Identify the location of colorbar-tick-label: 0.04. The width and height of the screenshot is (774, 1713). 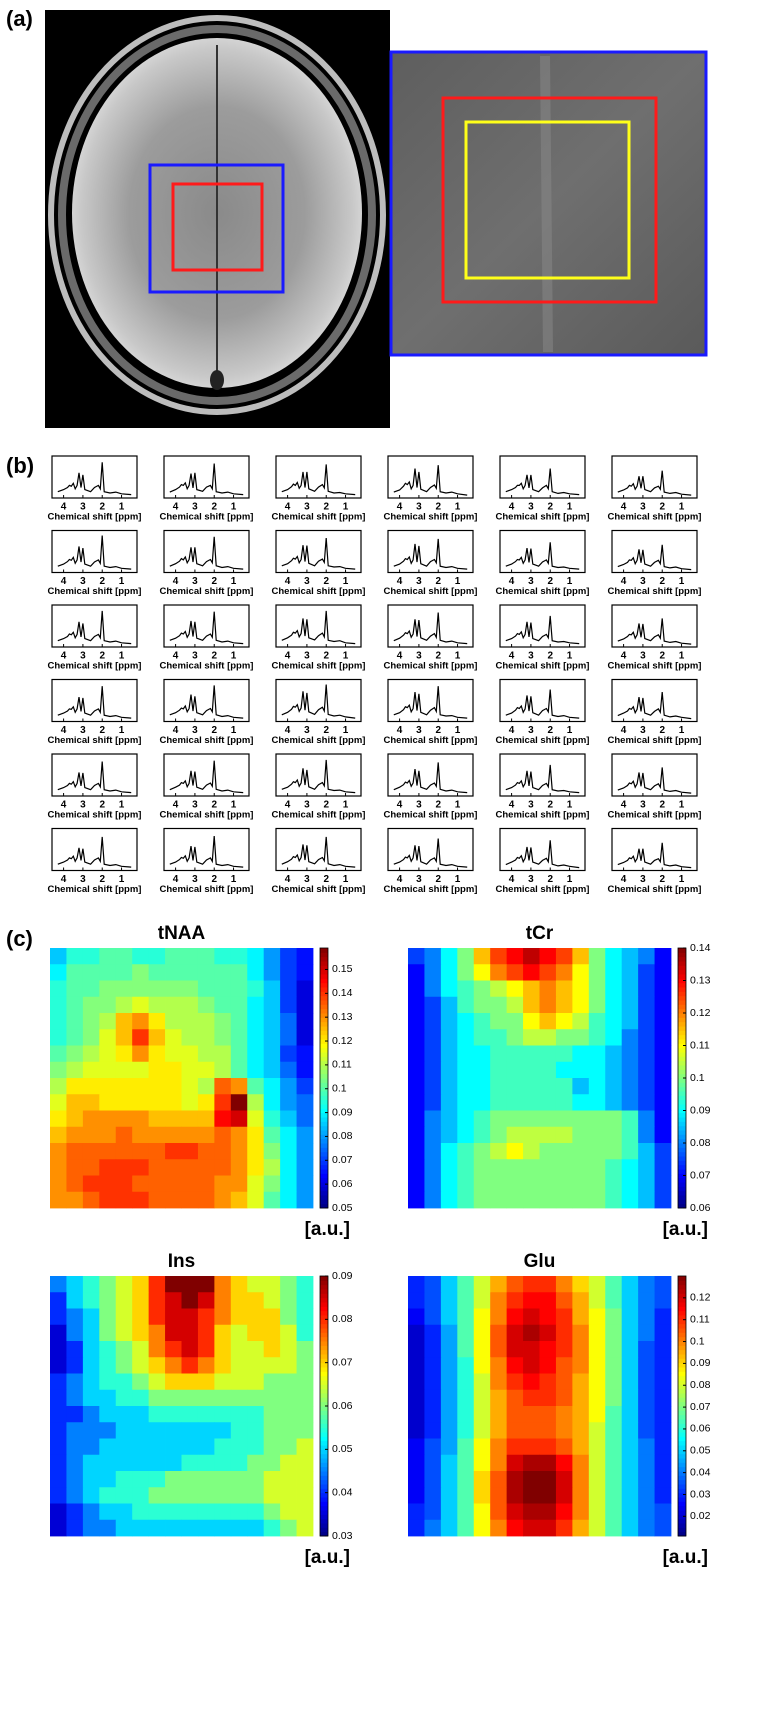
(700, 1472).